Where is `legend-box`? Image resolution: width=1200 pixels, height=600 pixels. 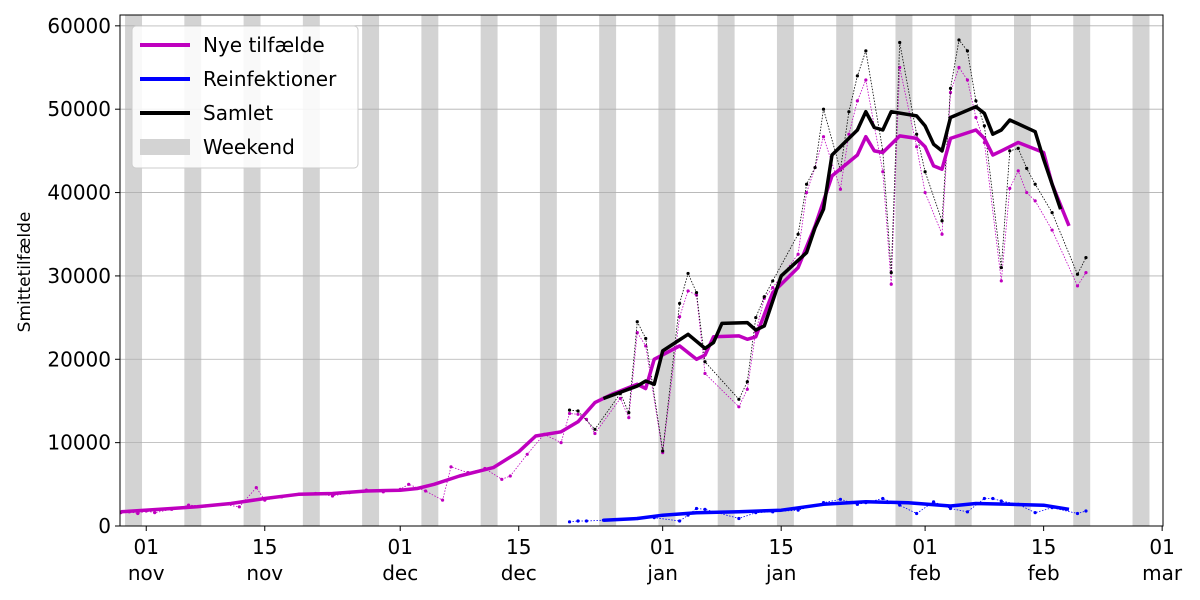
legend-box is located at coordinates (245, 97).